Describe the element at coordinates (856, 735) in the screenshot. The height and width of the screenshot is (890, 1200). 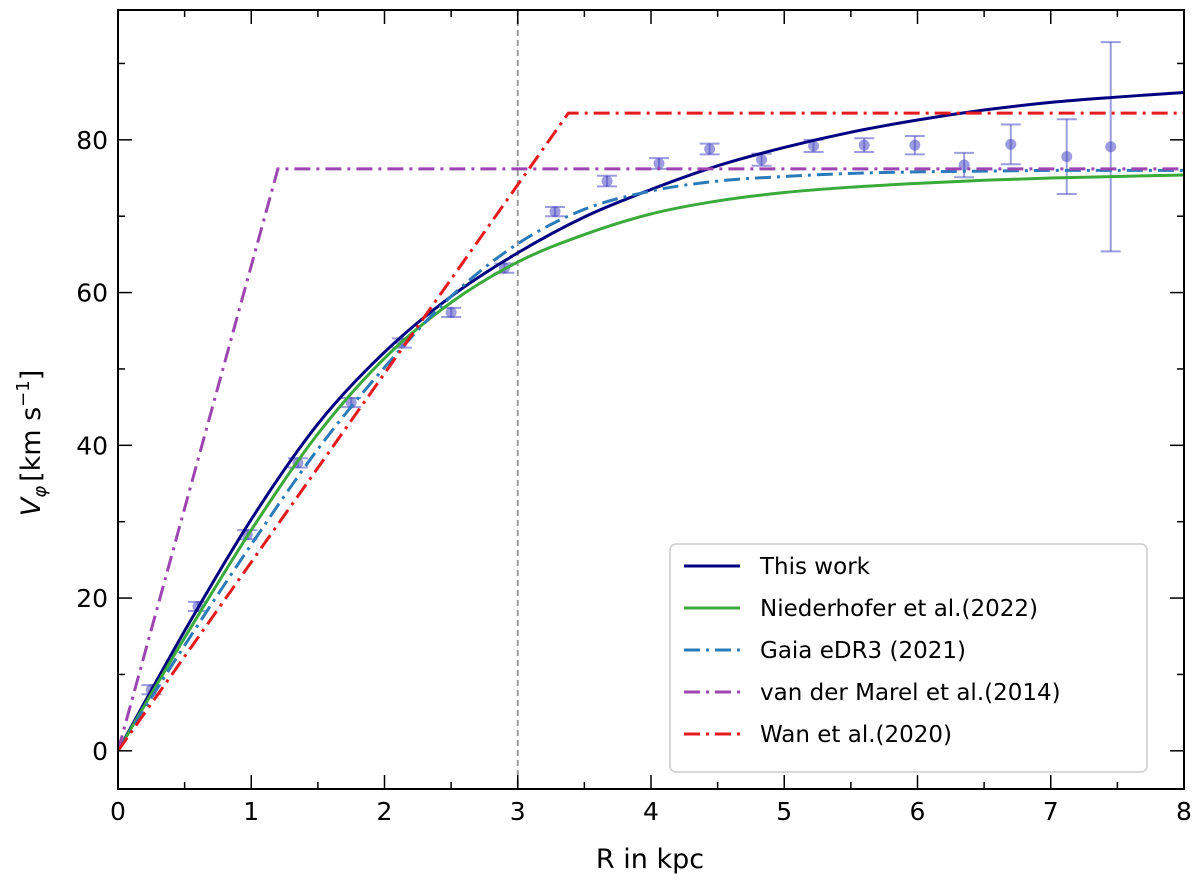
I see `legend-label: Wan et al.(2020)` at that location.